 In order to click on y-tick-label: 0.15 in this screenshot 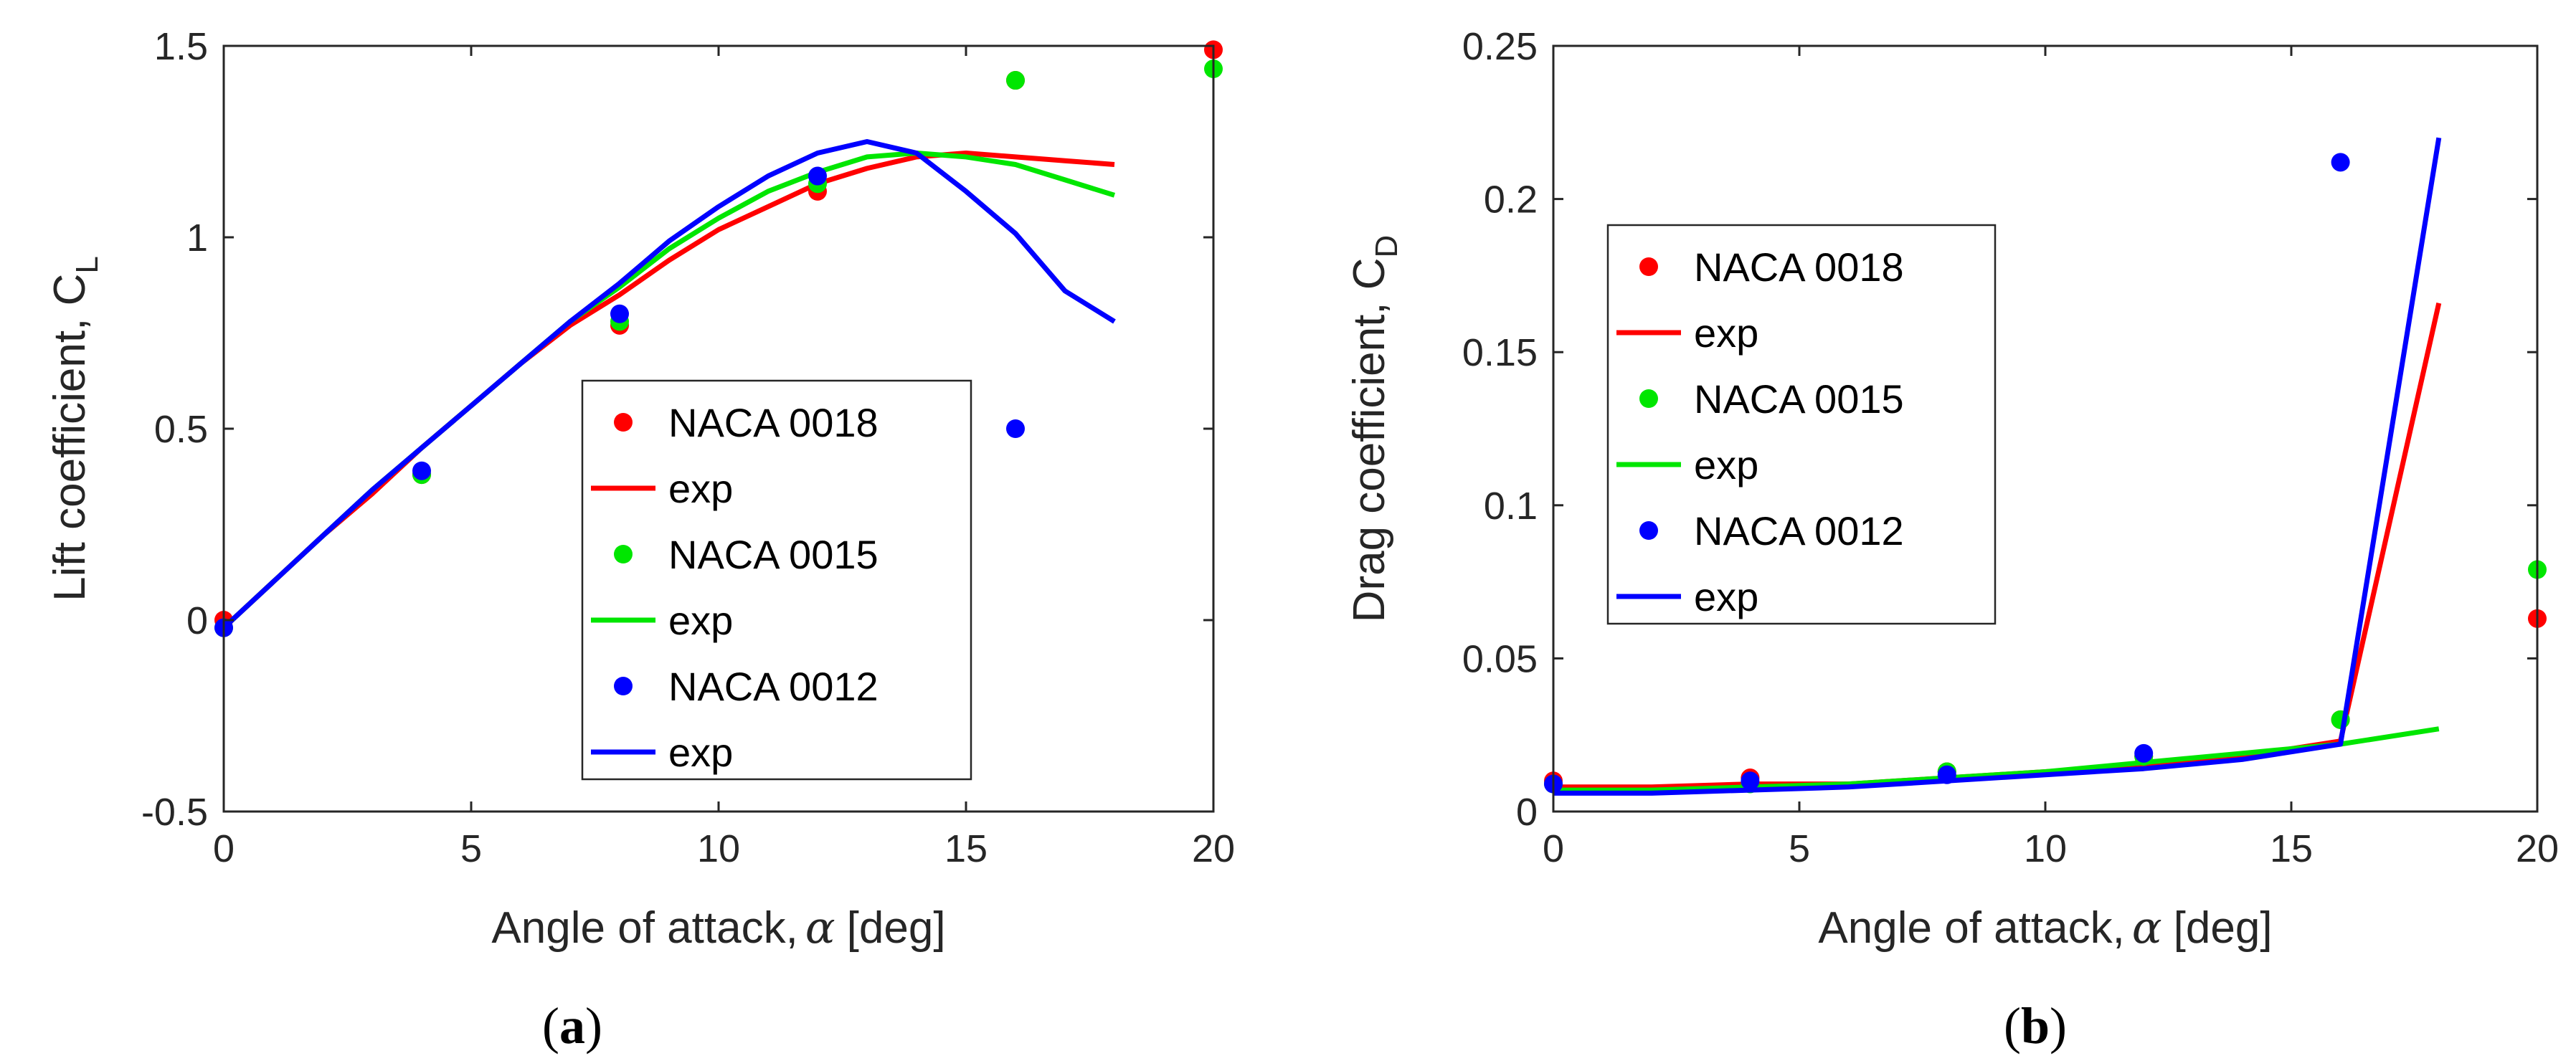, I will do `click(1500, 352)`.